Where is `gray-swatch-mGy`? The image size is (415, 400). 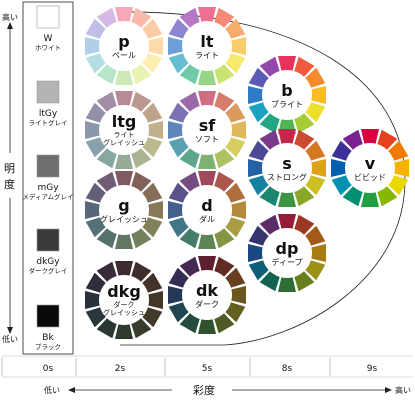 gray-swatch-mGy is located at coordinates (48, 166).